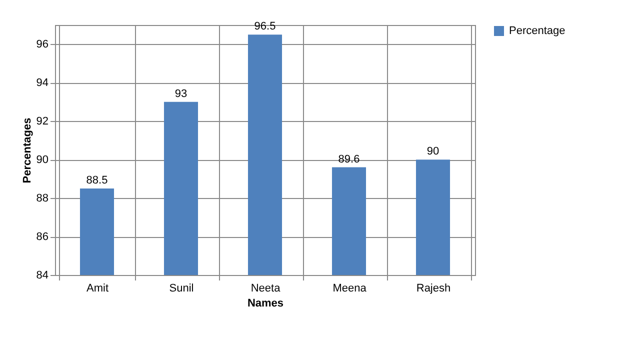 The width and height of the screenshot is (640, 360). I want to click on y-tick-label: 94, so click(42, 83).